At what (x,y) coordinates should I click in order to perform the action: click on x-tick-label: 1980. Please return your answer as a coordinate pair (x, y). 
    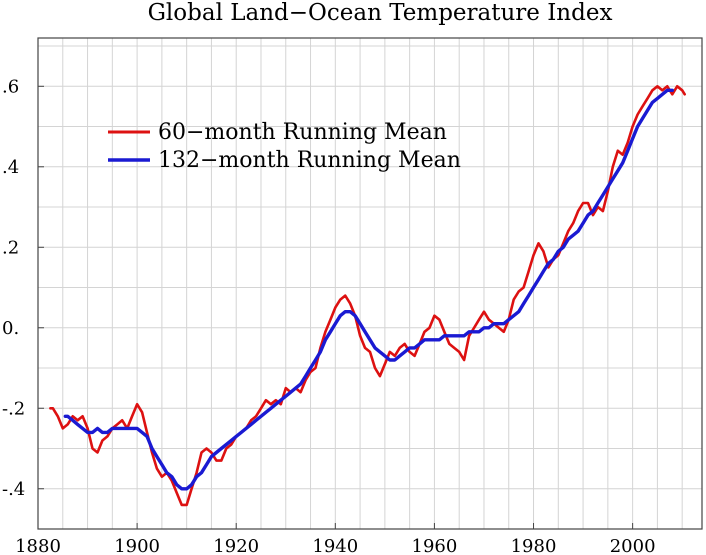
    Looking at the image, I should click on (534, 545).